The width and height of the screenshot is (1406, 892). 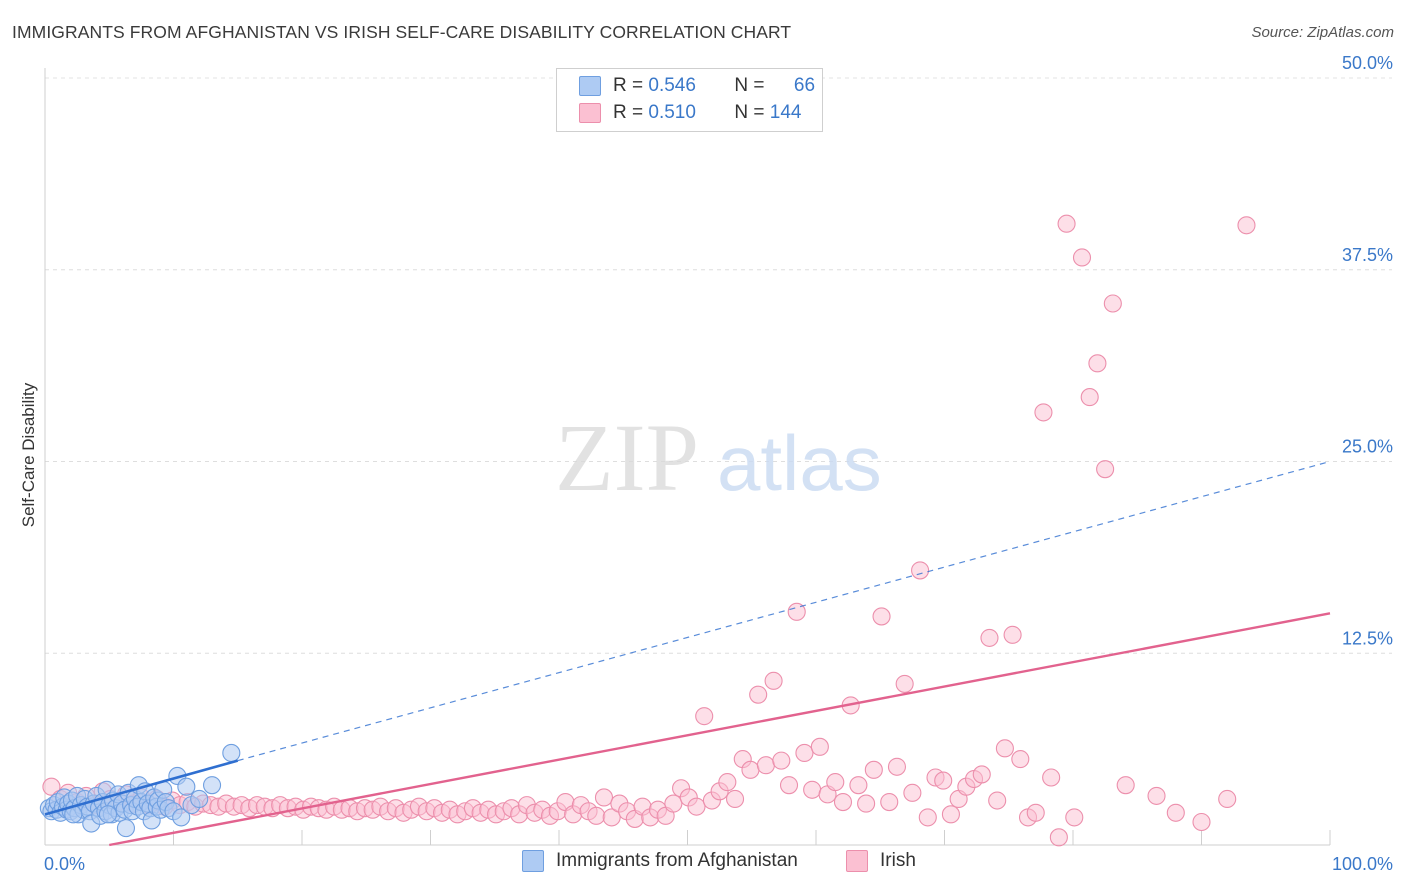 What do you see at coordinates (1367, 447) in the screenshot?
I see `y-tick-label: 25.0%` at bounding box center [1367, 447].